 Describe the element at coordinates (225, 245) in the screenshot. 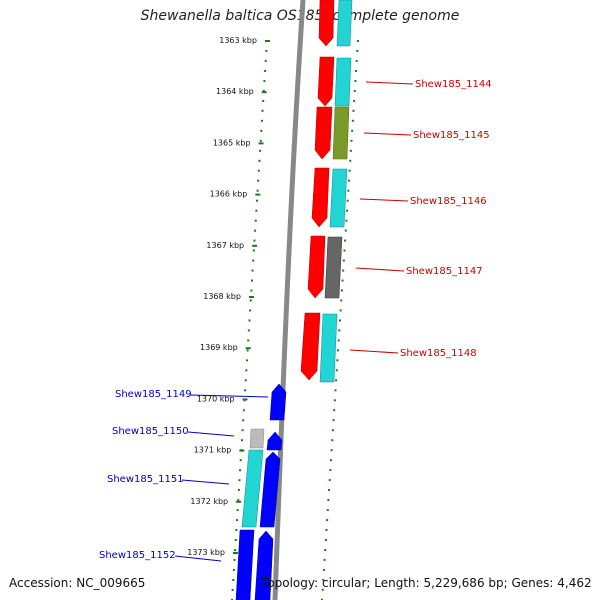

I see `tick-label: 1367 kbp` at that location.